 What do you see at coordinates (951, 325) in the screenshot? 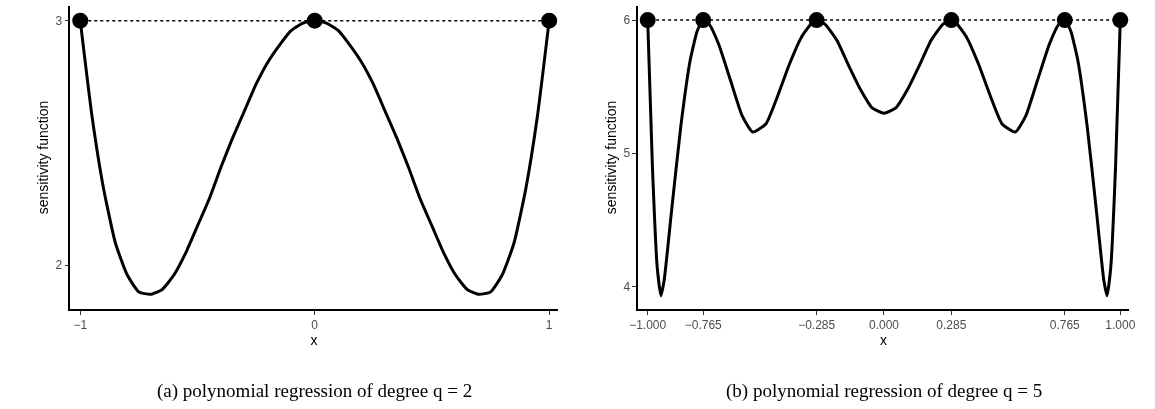
I see `x-tick-label: 0.285` at bounding box center [951, 325].